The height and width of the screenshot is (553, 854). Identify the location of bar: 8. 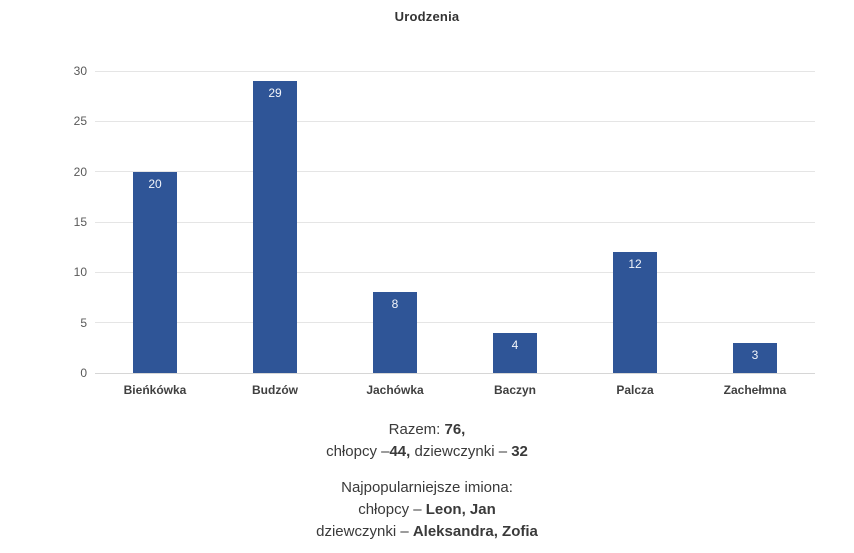
(395, 332).